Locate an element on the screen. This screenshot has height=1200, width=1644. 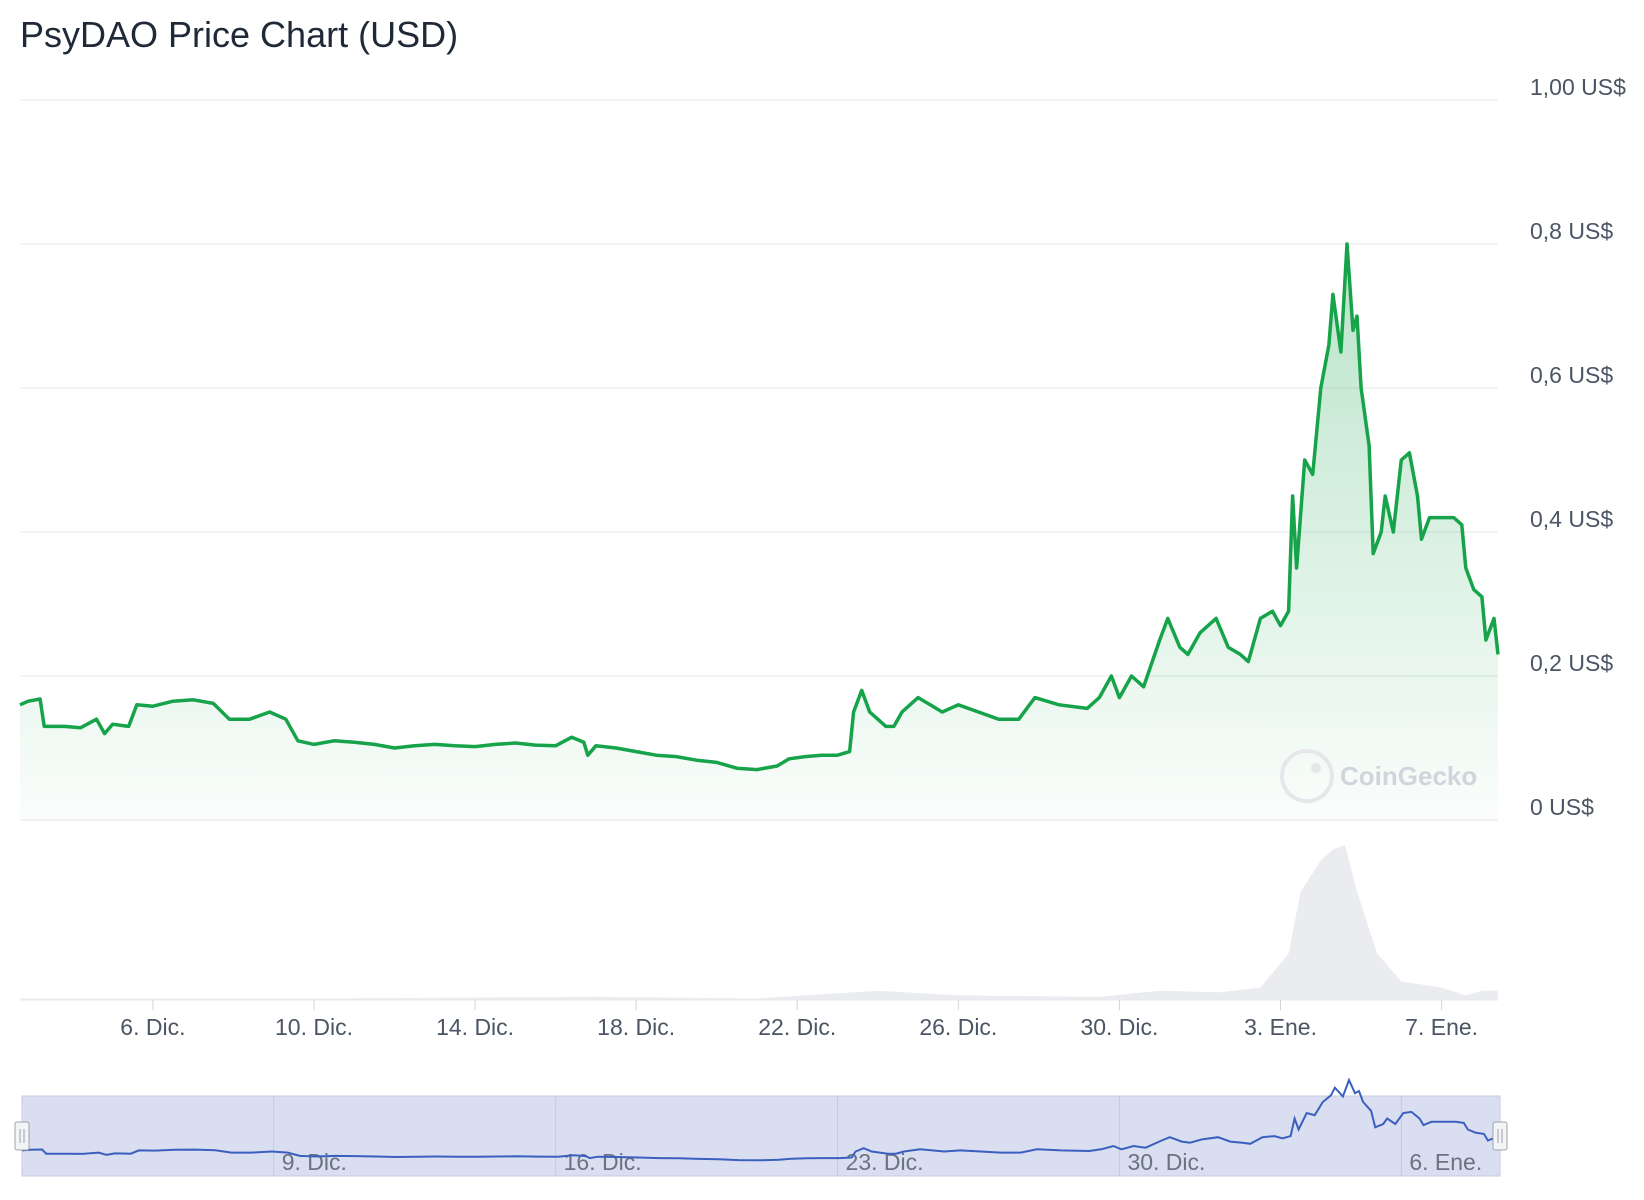
chart-title: PsyDAO Price Chart (USD) is located at coordinates (239, 34).